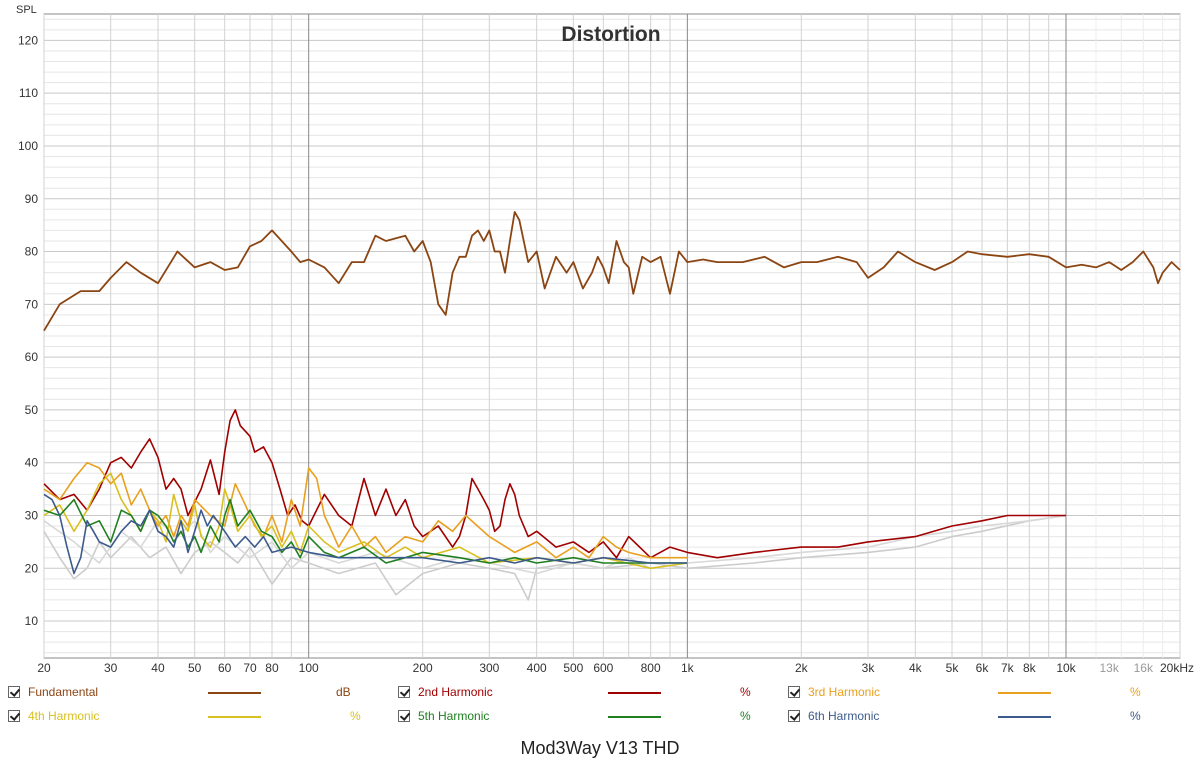 The width and height of the screenshot is (1200, 768). Describe the element at coordinates (983, 668) in the screenshot. I see `x-tick-label: 6k` at that location.